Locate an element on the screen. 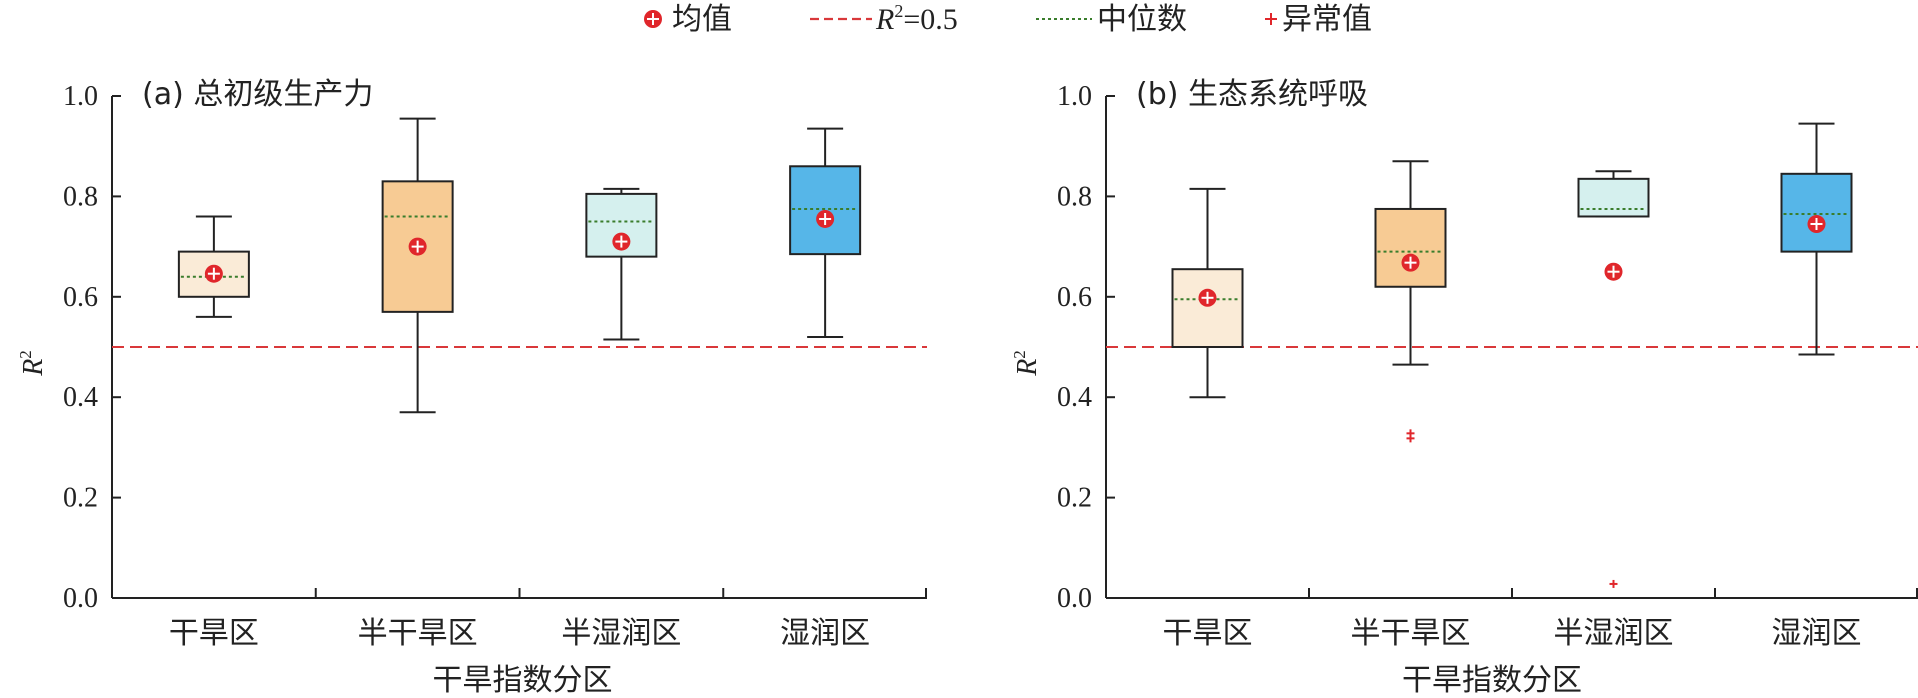 This screenshot has width=1918, height=698. legend-r2-label: R2=0.5 is located at coordinates (916, 18).